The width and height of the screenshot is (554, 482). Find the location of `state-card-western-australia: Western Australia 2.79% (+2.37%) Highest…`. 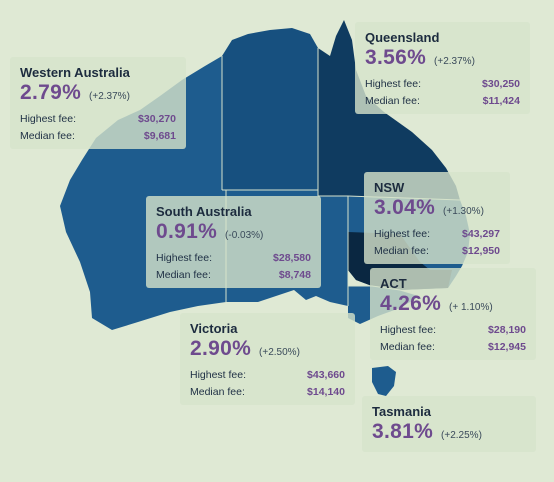

state-card-western-australia: Western Australia 2.79% (+2.37%) Highest… is located at coordinates (98, 103).